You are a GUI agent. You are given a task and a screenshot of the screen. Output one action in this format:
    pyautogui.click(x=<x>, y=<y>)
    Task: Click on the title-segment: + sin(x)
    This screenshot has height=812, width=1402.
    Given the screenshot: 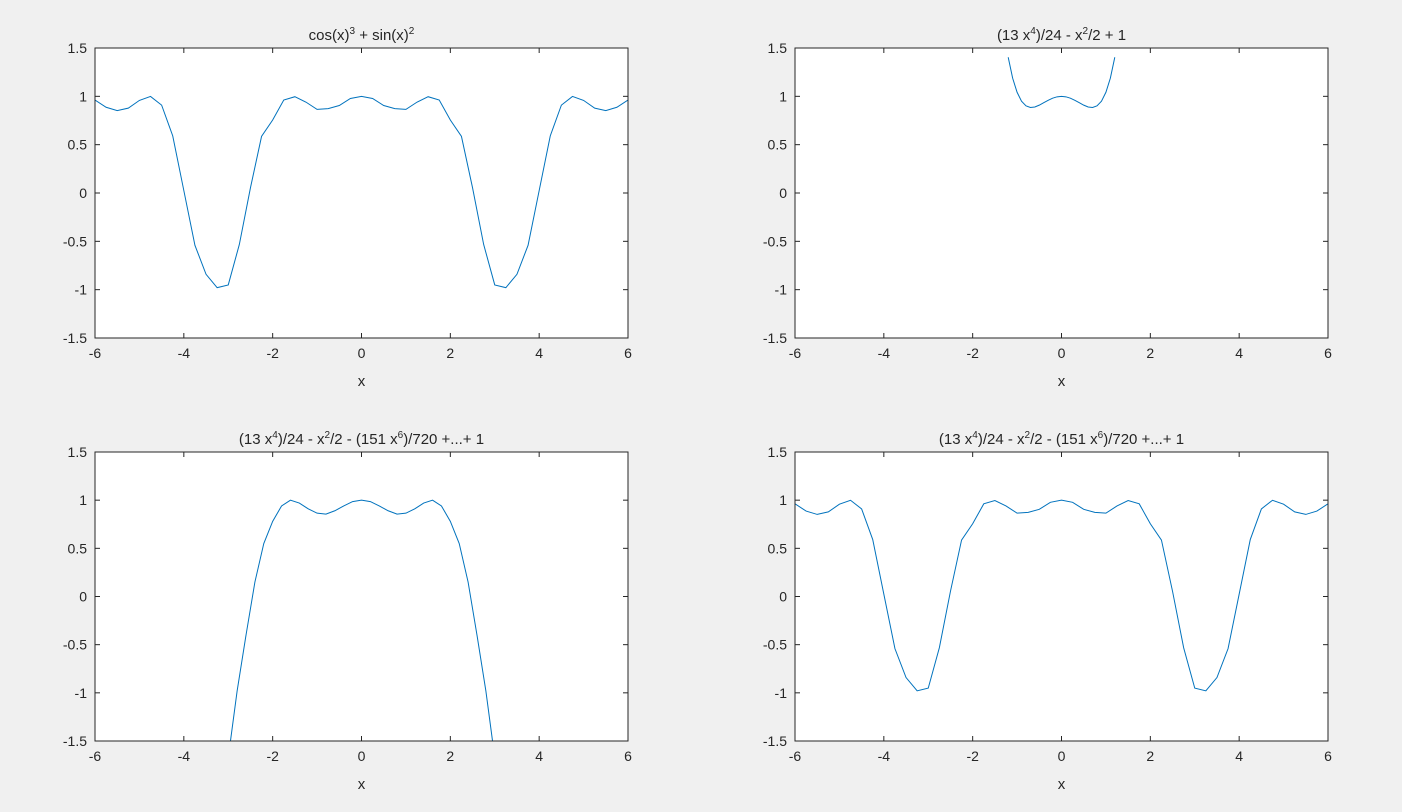 What is the action you would take?
    pyautogui.click(x=382, y=35)
    